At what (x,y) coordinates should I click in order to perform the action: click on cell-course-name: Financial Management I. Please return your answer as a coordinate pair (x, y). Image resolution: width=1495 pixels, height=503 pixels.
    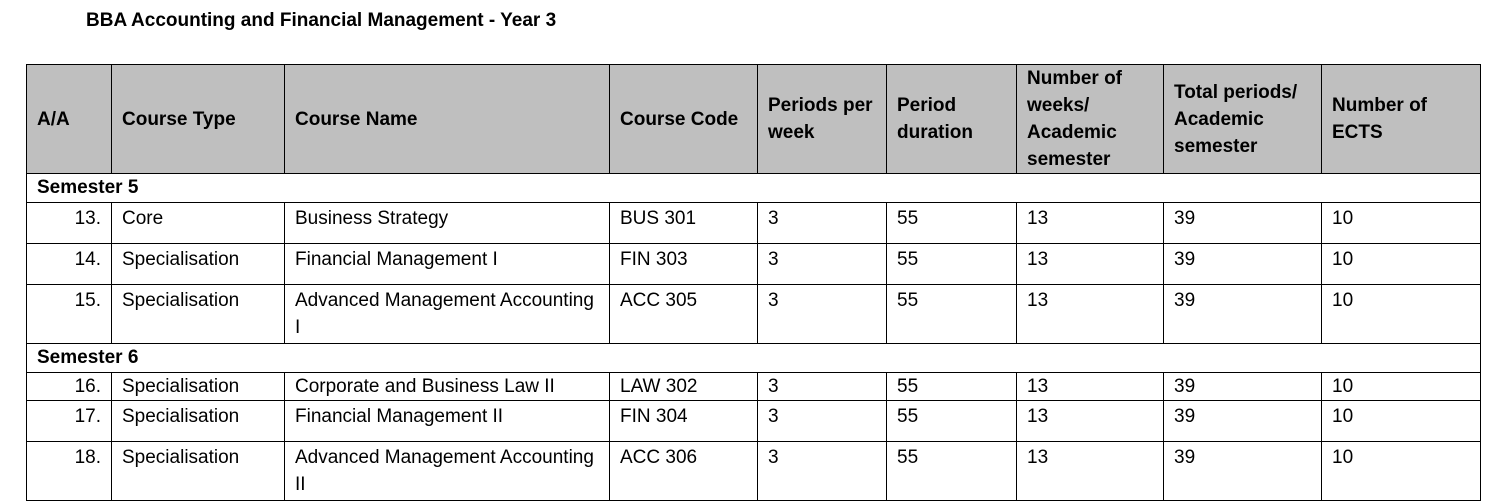
    Looking at the image, I should click on (447, 264).